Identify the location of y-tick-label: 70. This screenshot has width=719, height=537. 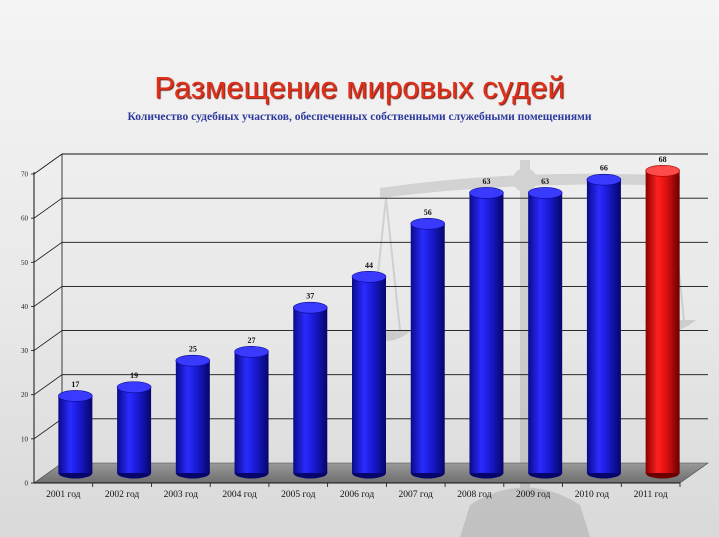
(25, 175).